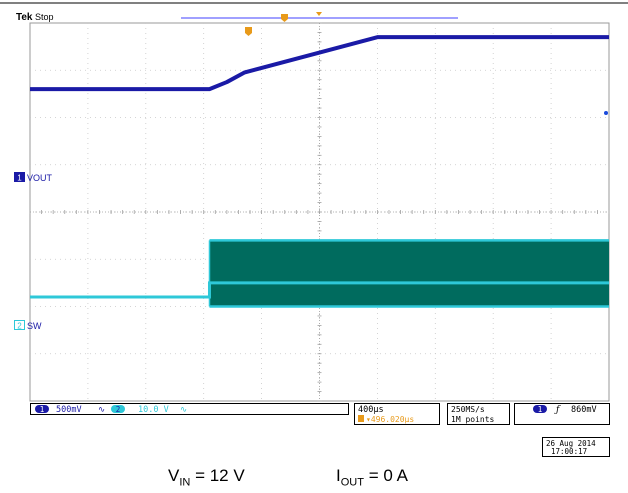  I want to click on timestamp-box: 26 Aug 2014 17:00:17, so click(576, 447).